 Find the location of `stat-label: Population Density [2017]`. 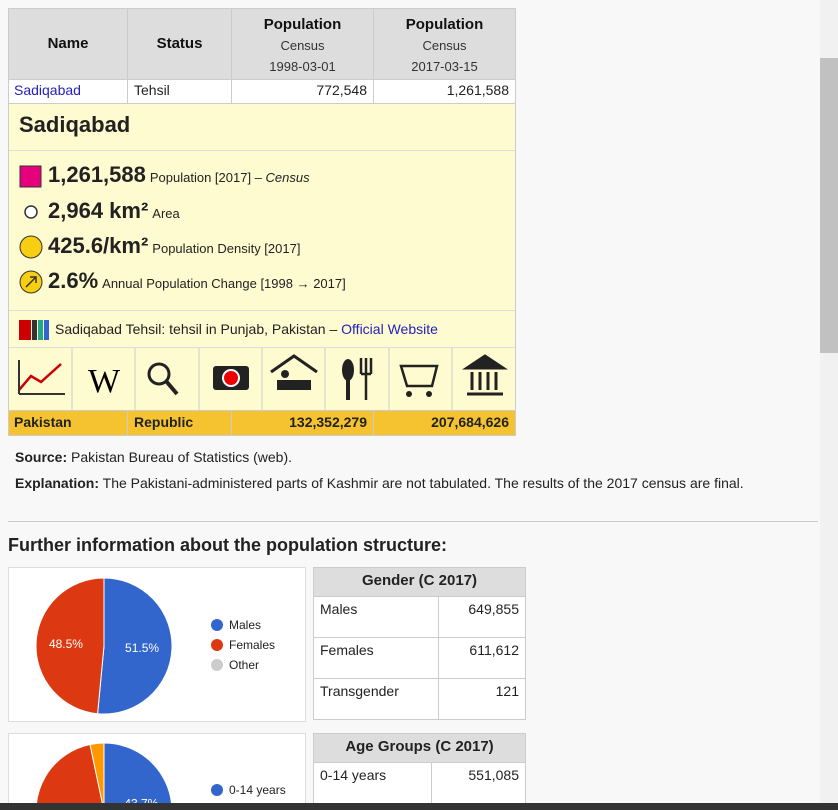

stat-label: Population Density [2017] is located at coordinates (226, 248).